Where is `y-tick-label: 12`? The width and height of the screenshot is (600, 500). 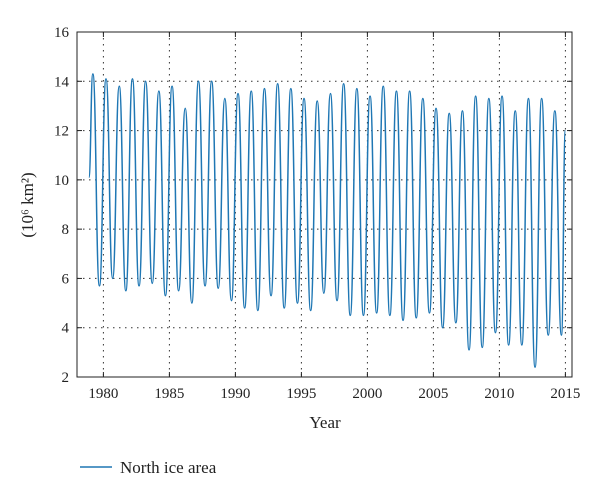 y-tick-label: 12 is located at coordinates (61, 132).